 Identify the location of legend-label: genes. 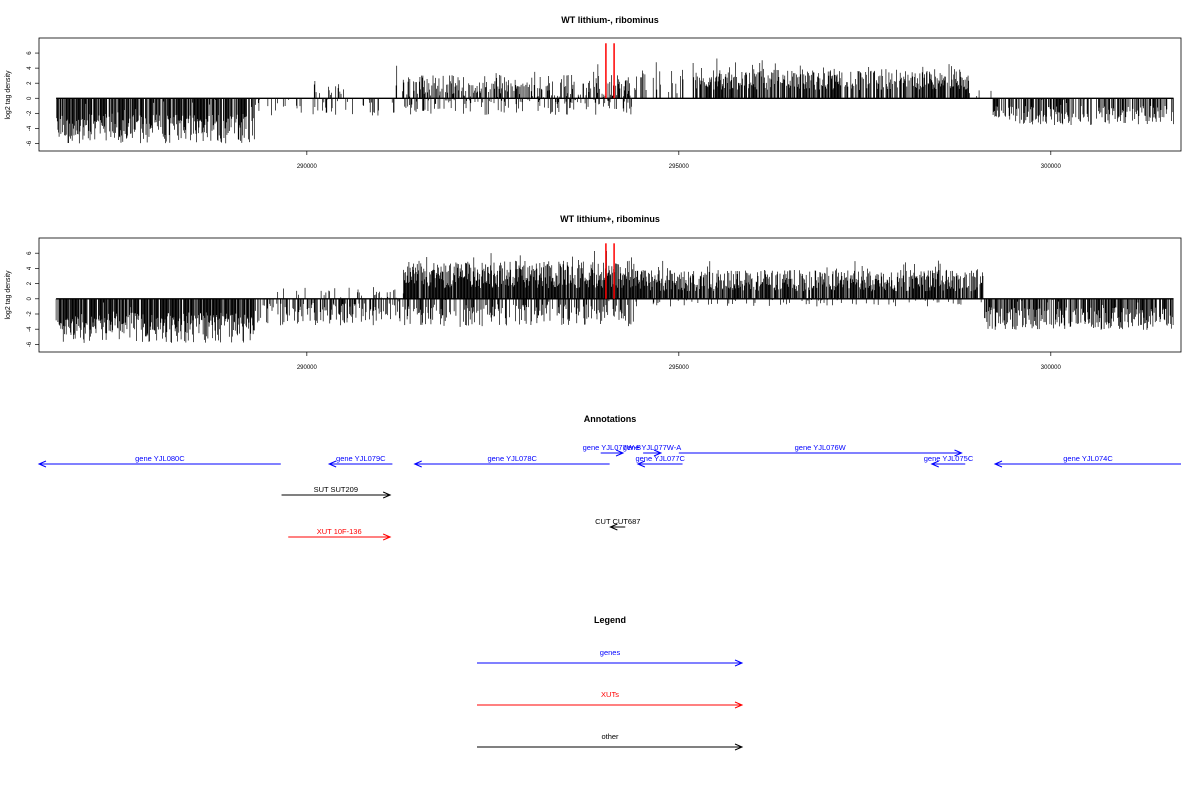
(610, 652).